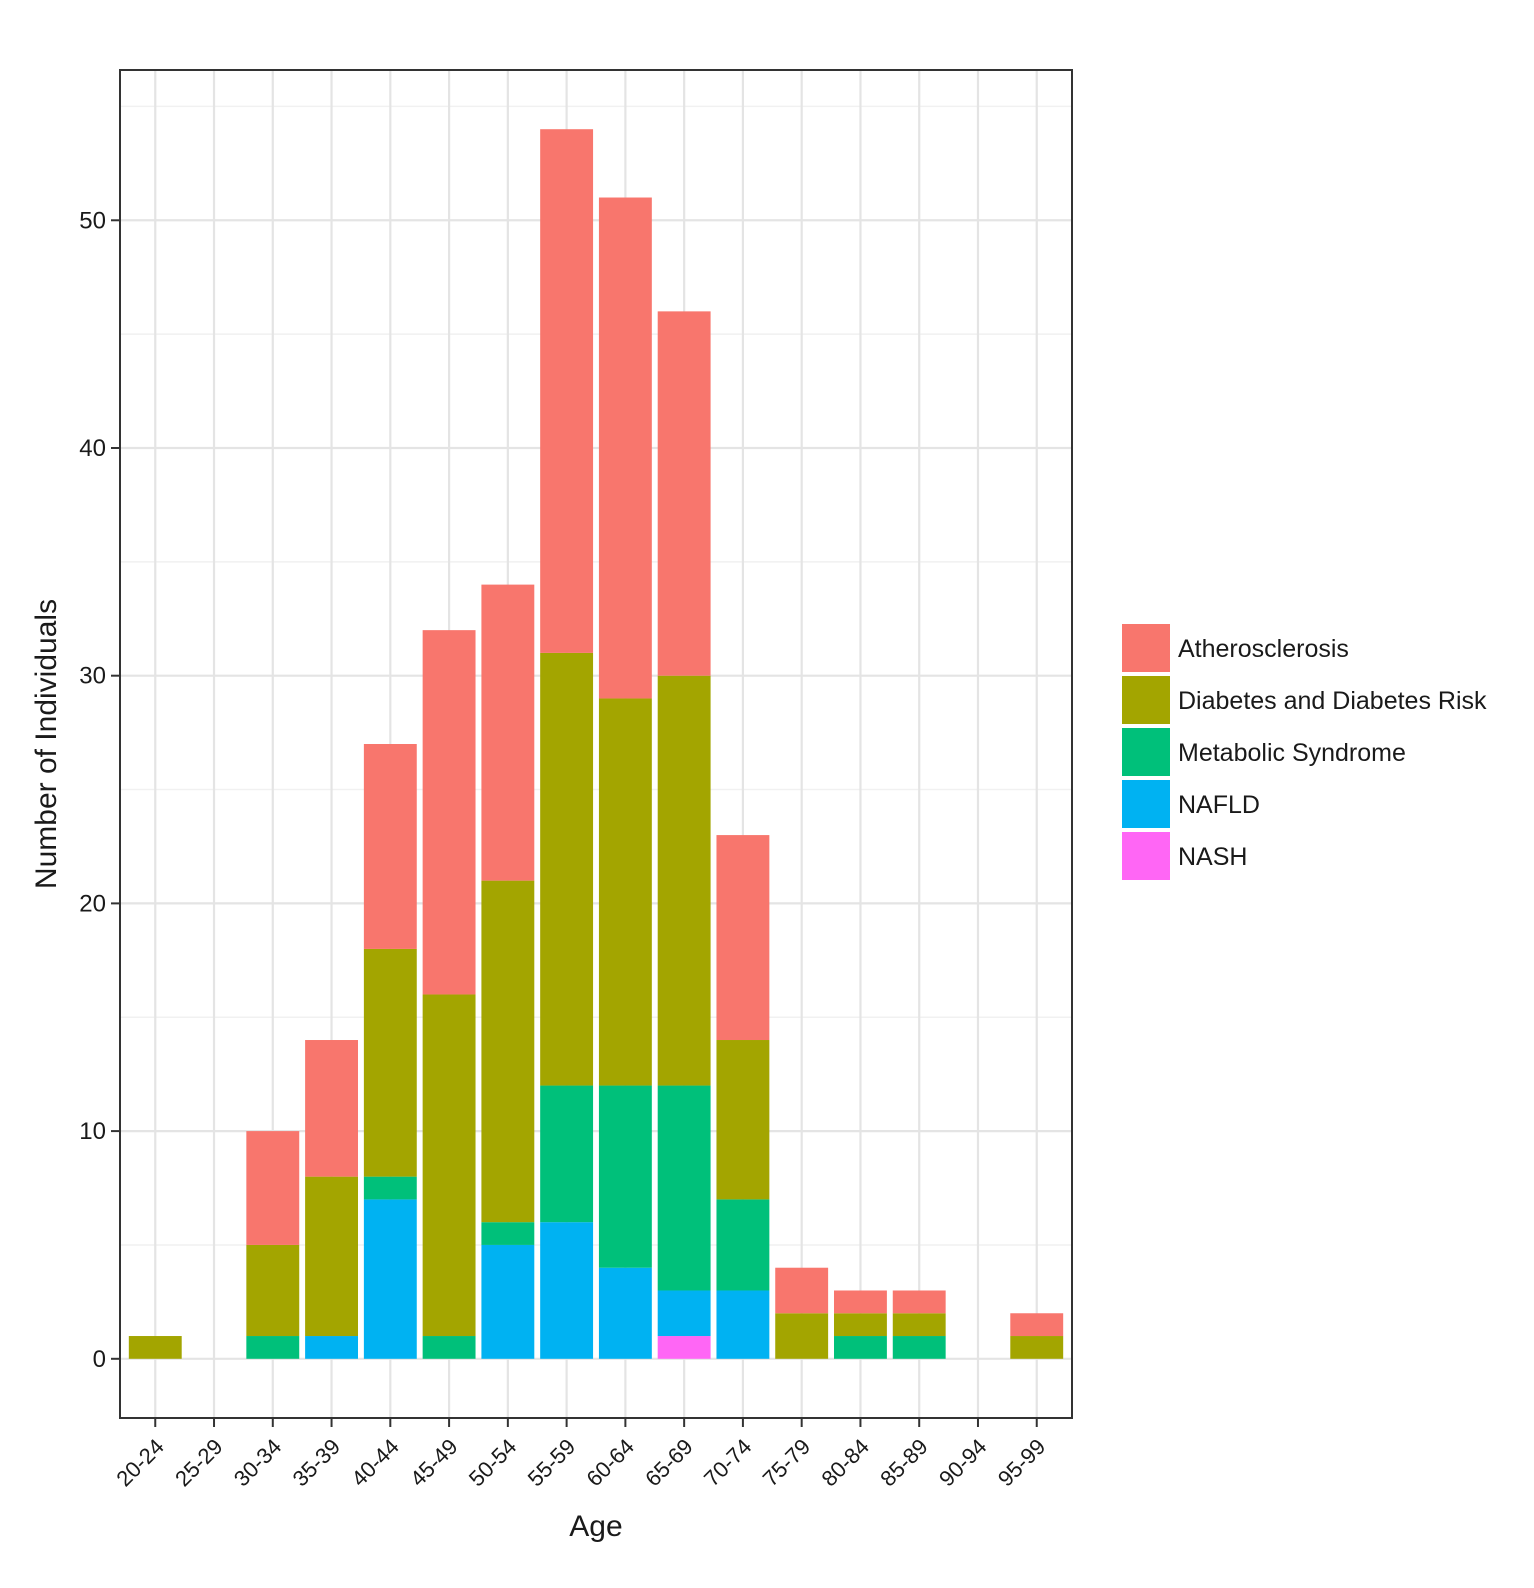 The image size is (1534, 1588). Describe the element at coordinates (743, 1120) in the screenshot. I see `bar-70-74-diabetes-and-diabetes-risk` at that location.